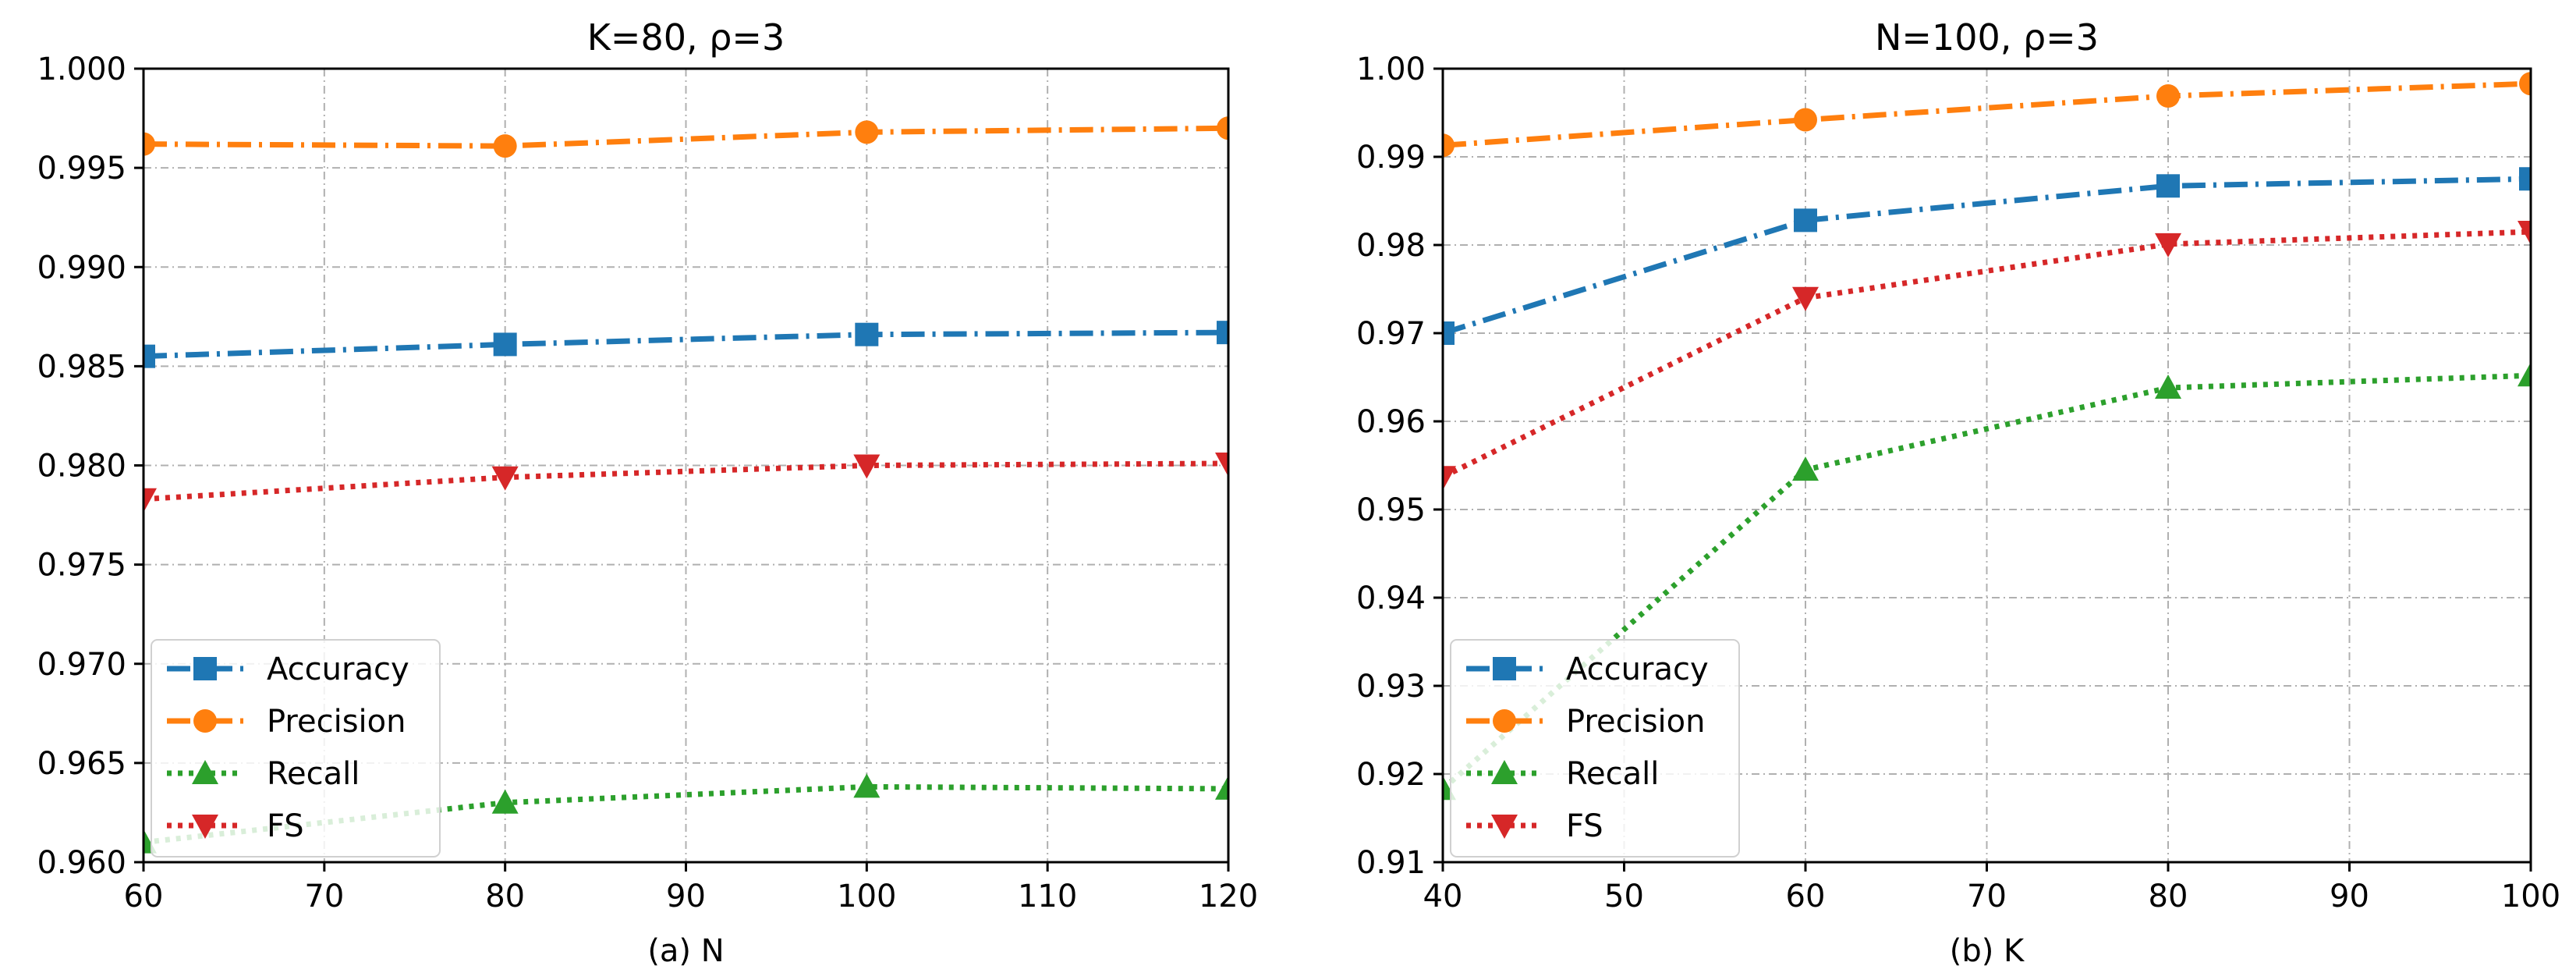 The image size is (2576, 980). I want to click on legend-marker-accuracy, so click(1504, 669).